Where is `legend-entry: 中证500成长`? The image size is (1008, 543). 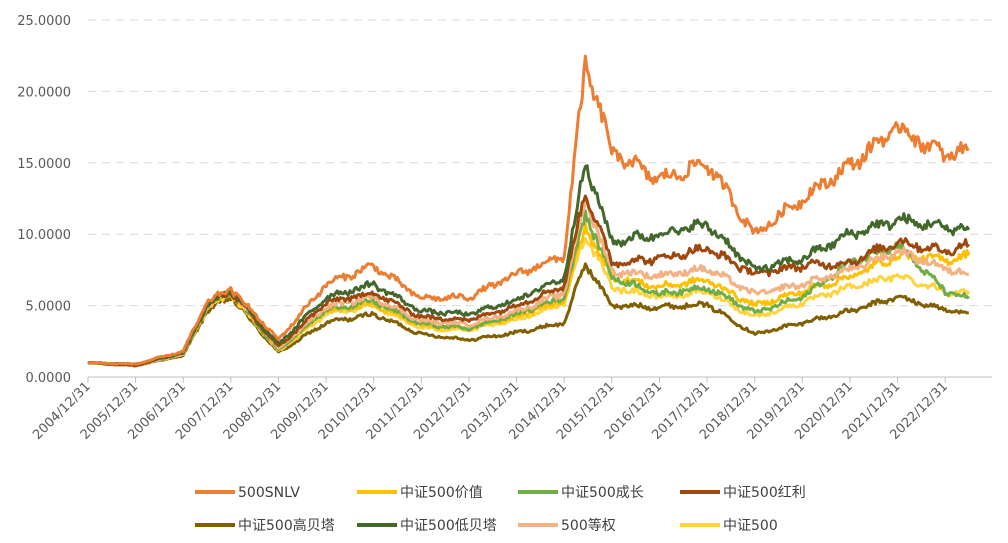
legend-entry: 中证500成长 is located at coordinates (602, 493).